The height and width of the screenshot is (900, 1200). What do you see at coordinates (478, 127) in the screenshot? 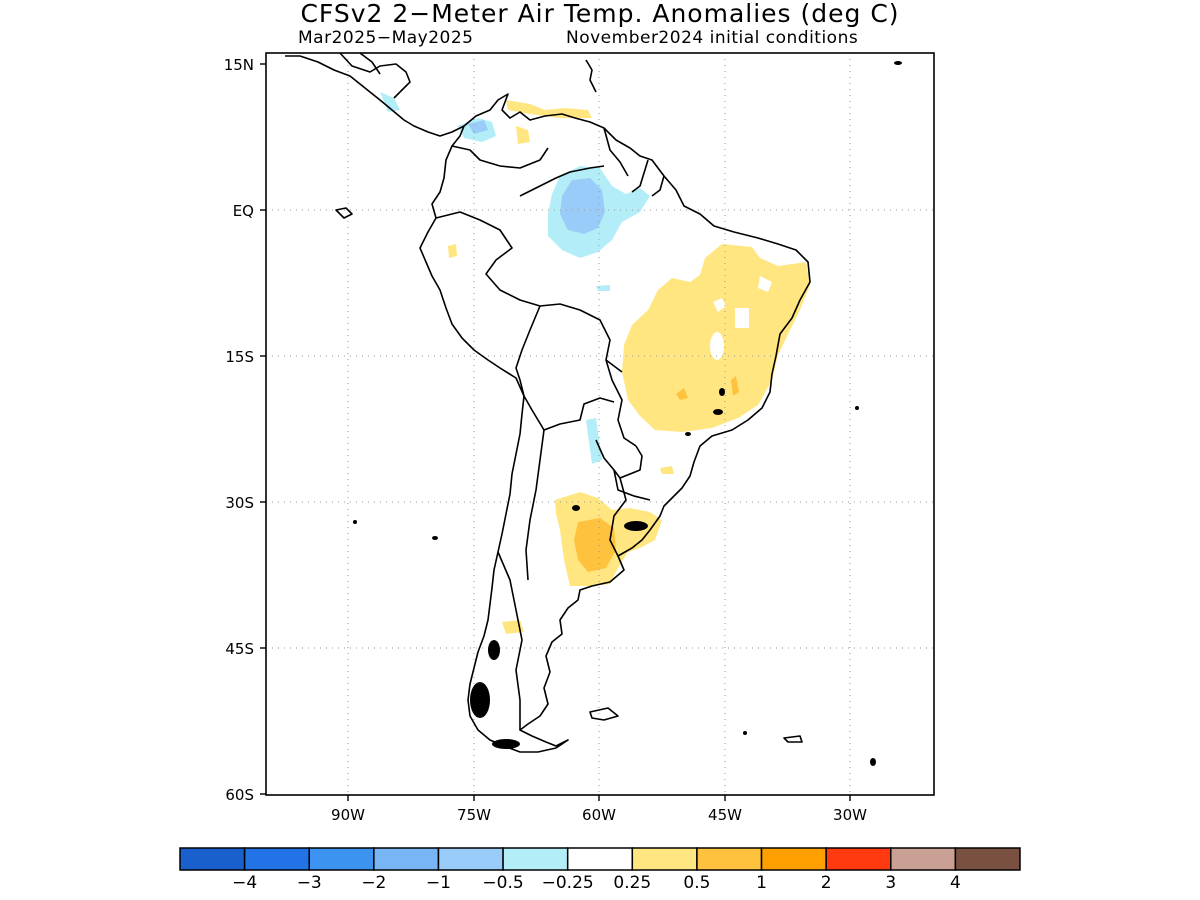
I see `cool-spot-core` at bounding box center [478, 127].